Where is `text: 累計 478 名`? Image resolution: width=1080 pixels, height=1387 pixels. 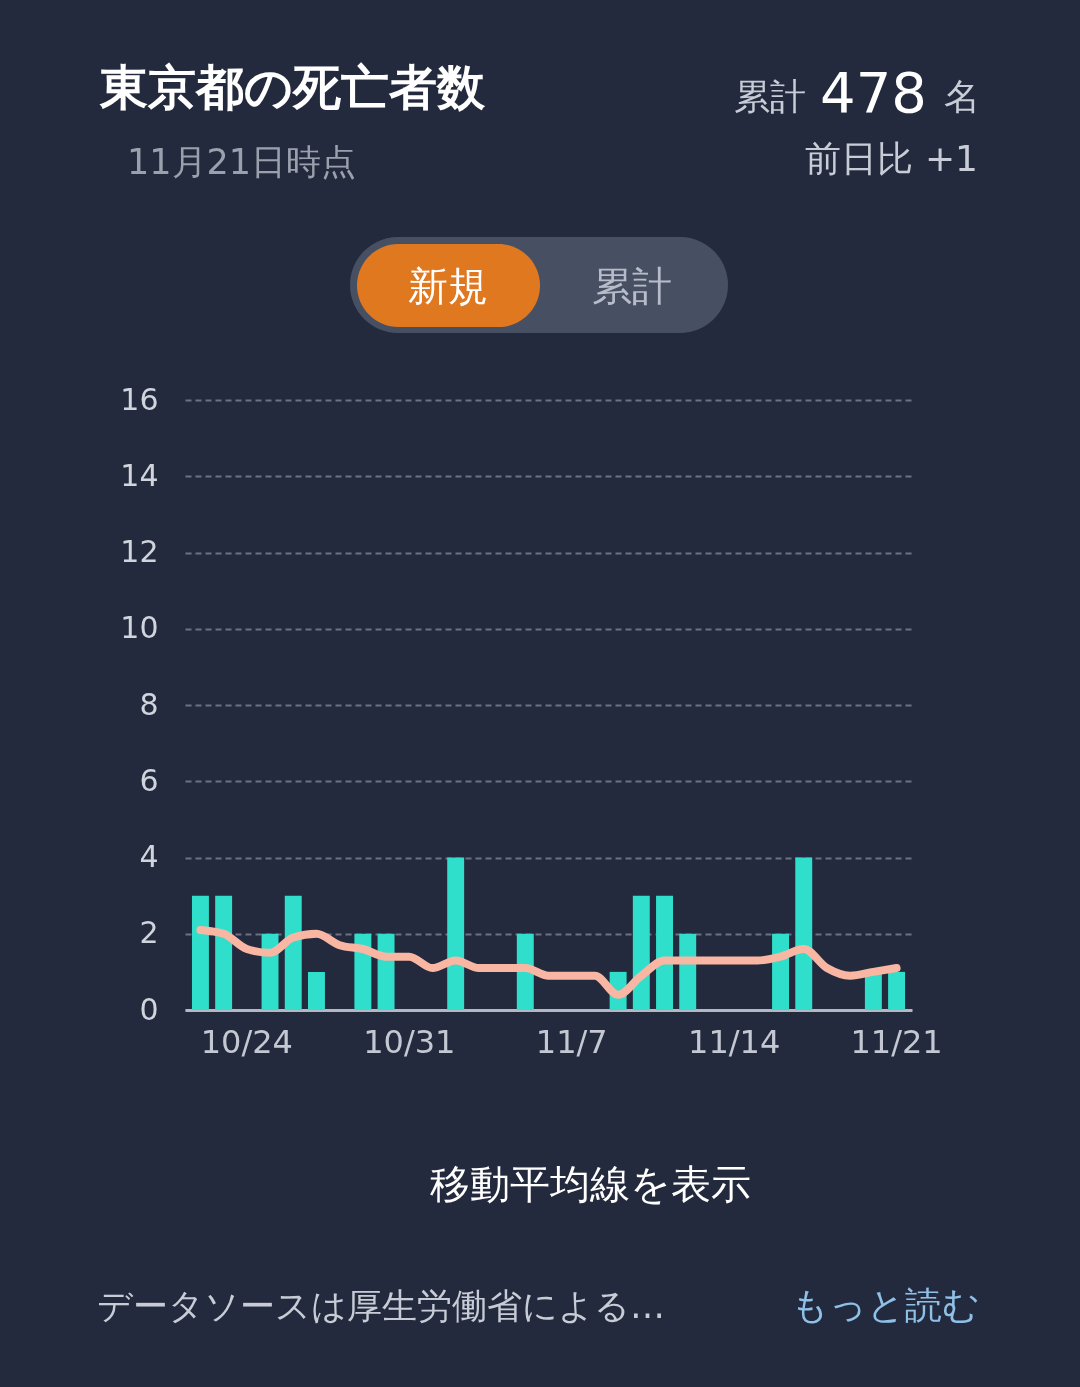
text: 累計 478 名 is located at coordinates (857, 92).